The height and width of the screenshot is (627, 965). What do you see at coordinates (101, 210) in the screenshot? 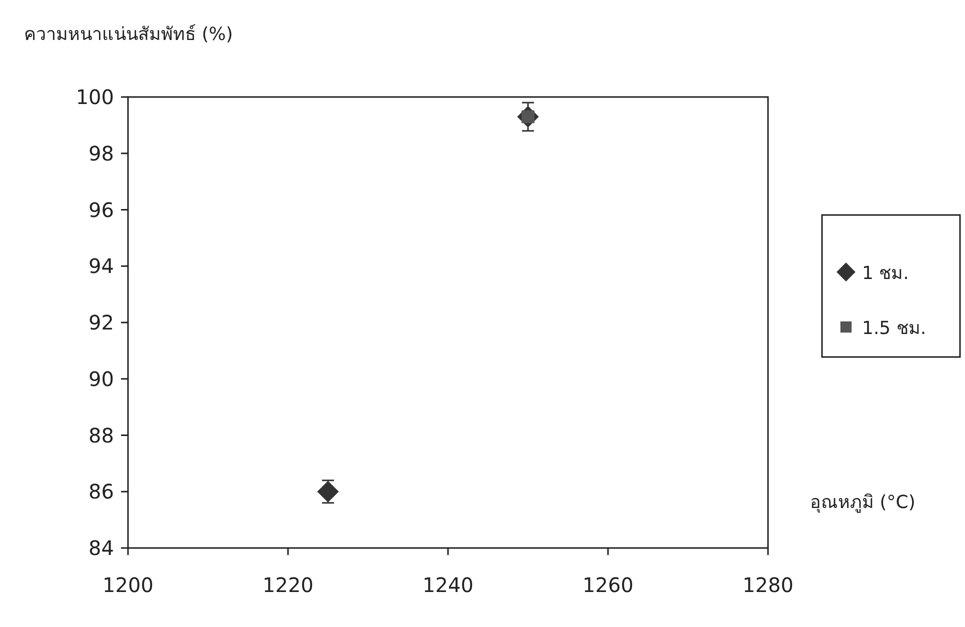
I see `y-tick-label: 96` at bounding box center [101, 210].